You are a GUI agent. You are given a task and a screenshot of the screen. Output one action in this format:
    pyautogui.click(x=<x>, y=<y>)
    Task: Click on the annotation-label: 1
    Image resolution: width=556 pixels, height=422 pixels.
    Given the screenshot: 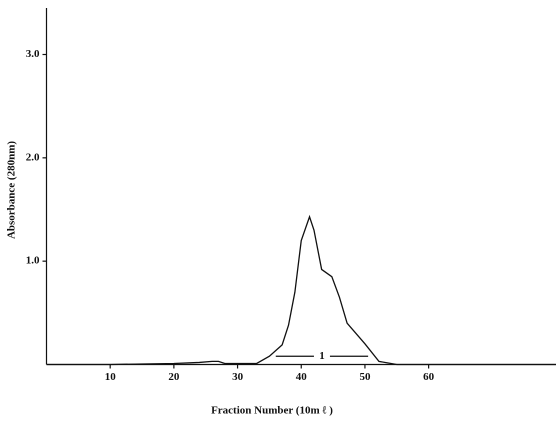 What is the action you would take?
    pyautogui.click(x=322, y=356)
    